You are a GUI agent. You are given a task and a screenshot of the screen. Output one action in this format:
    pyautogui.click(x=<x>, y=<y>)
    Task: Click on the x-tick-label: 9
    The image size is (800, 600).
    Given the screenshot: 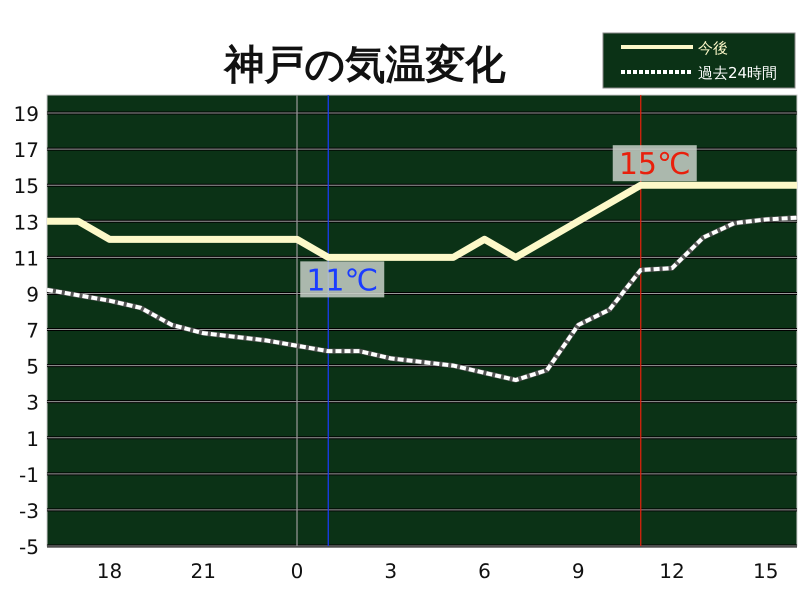 What is the action you would take?
    pyautogui.click(x=578, y=571)
    